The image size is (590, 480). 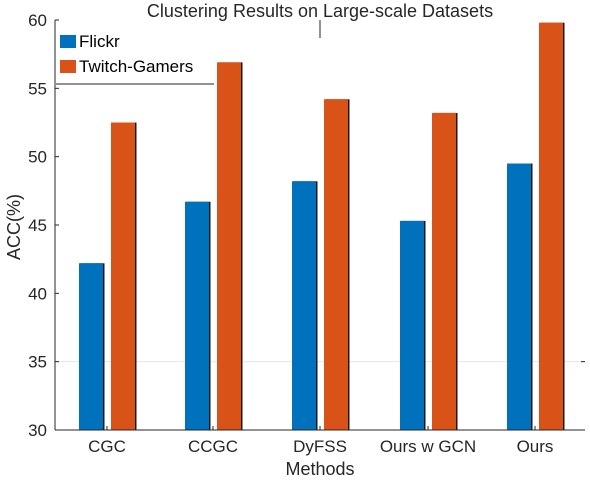 I want to click on x-tick-label: Ours w GCN, so click(x=428, y=446).